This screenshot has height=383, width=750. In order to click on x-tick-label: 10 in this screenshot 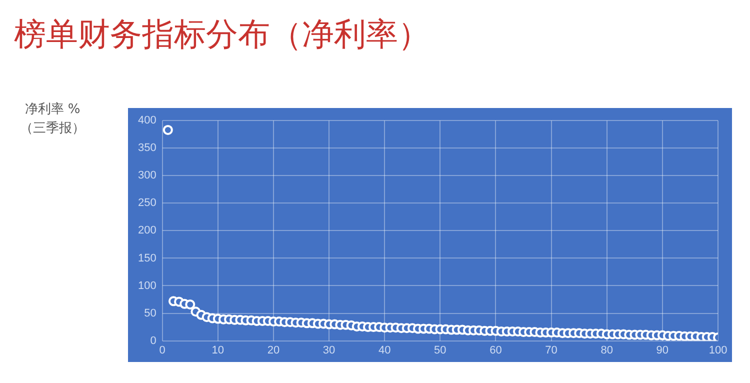, I will do `click(218, 350)`.